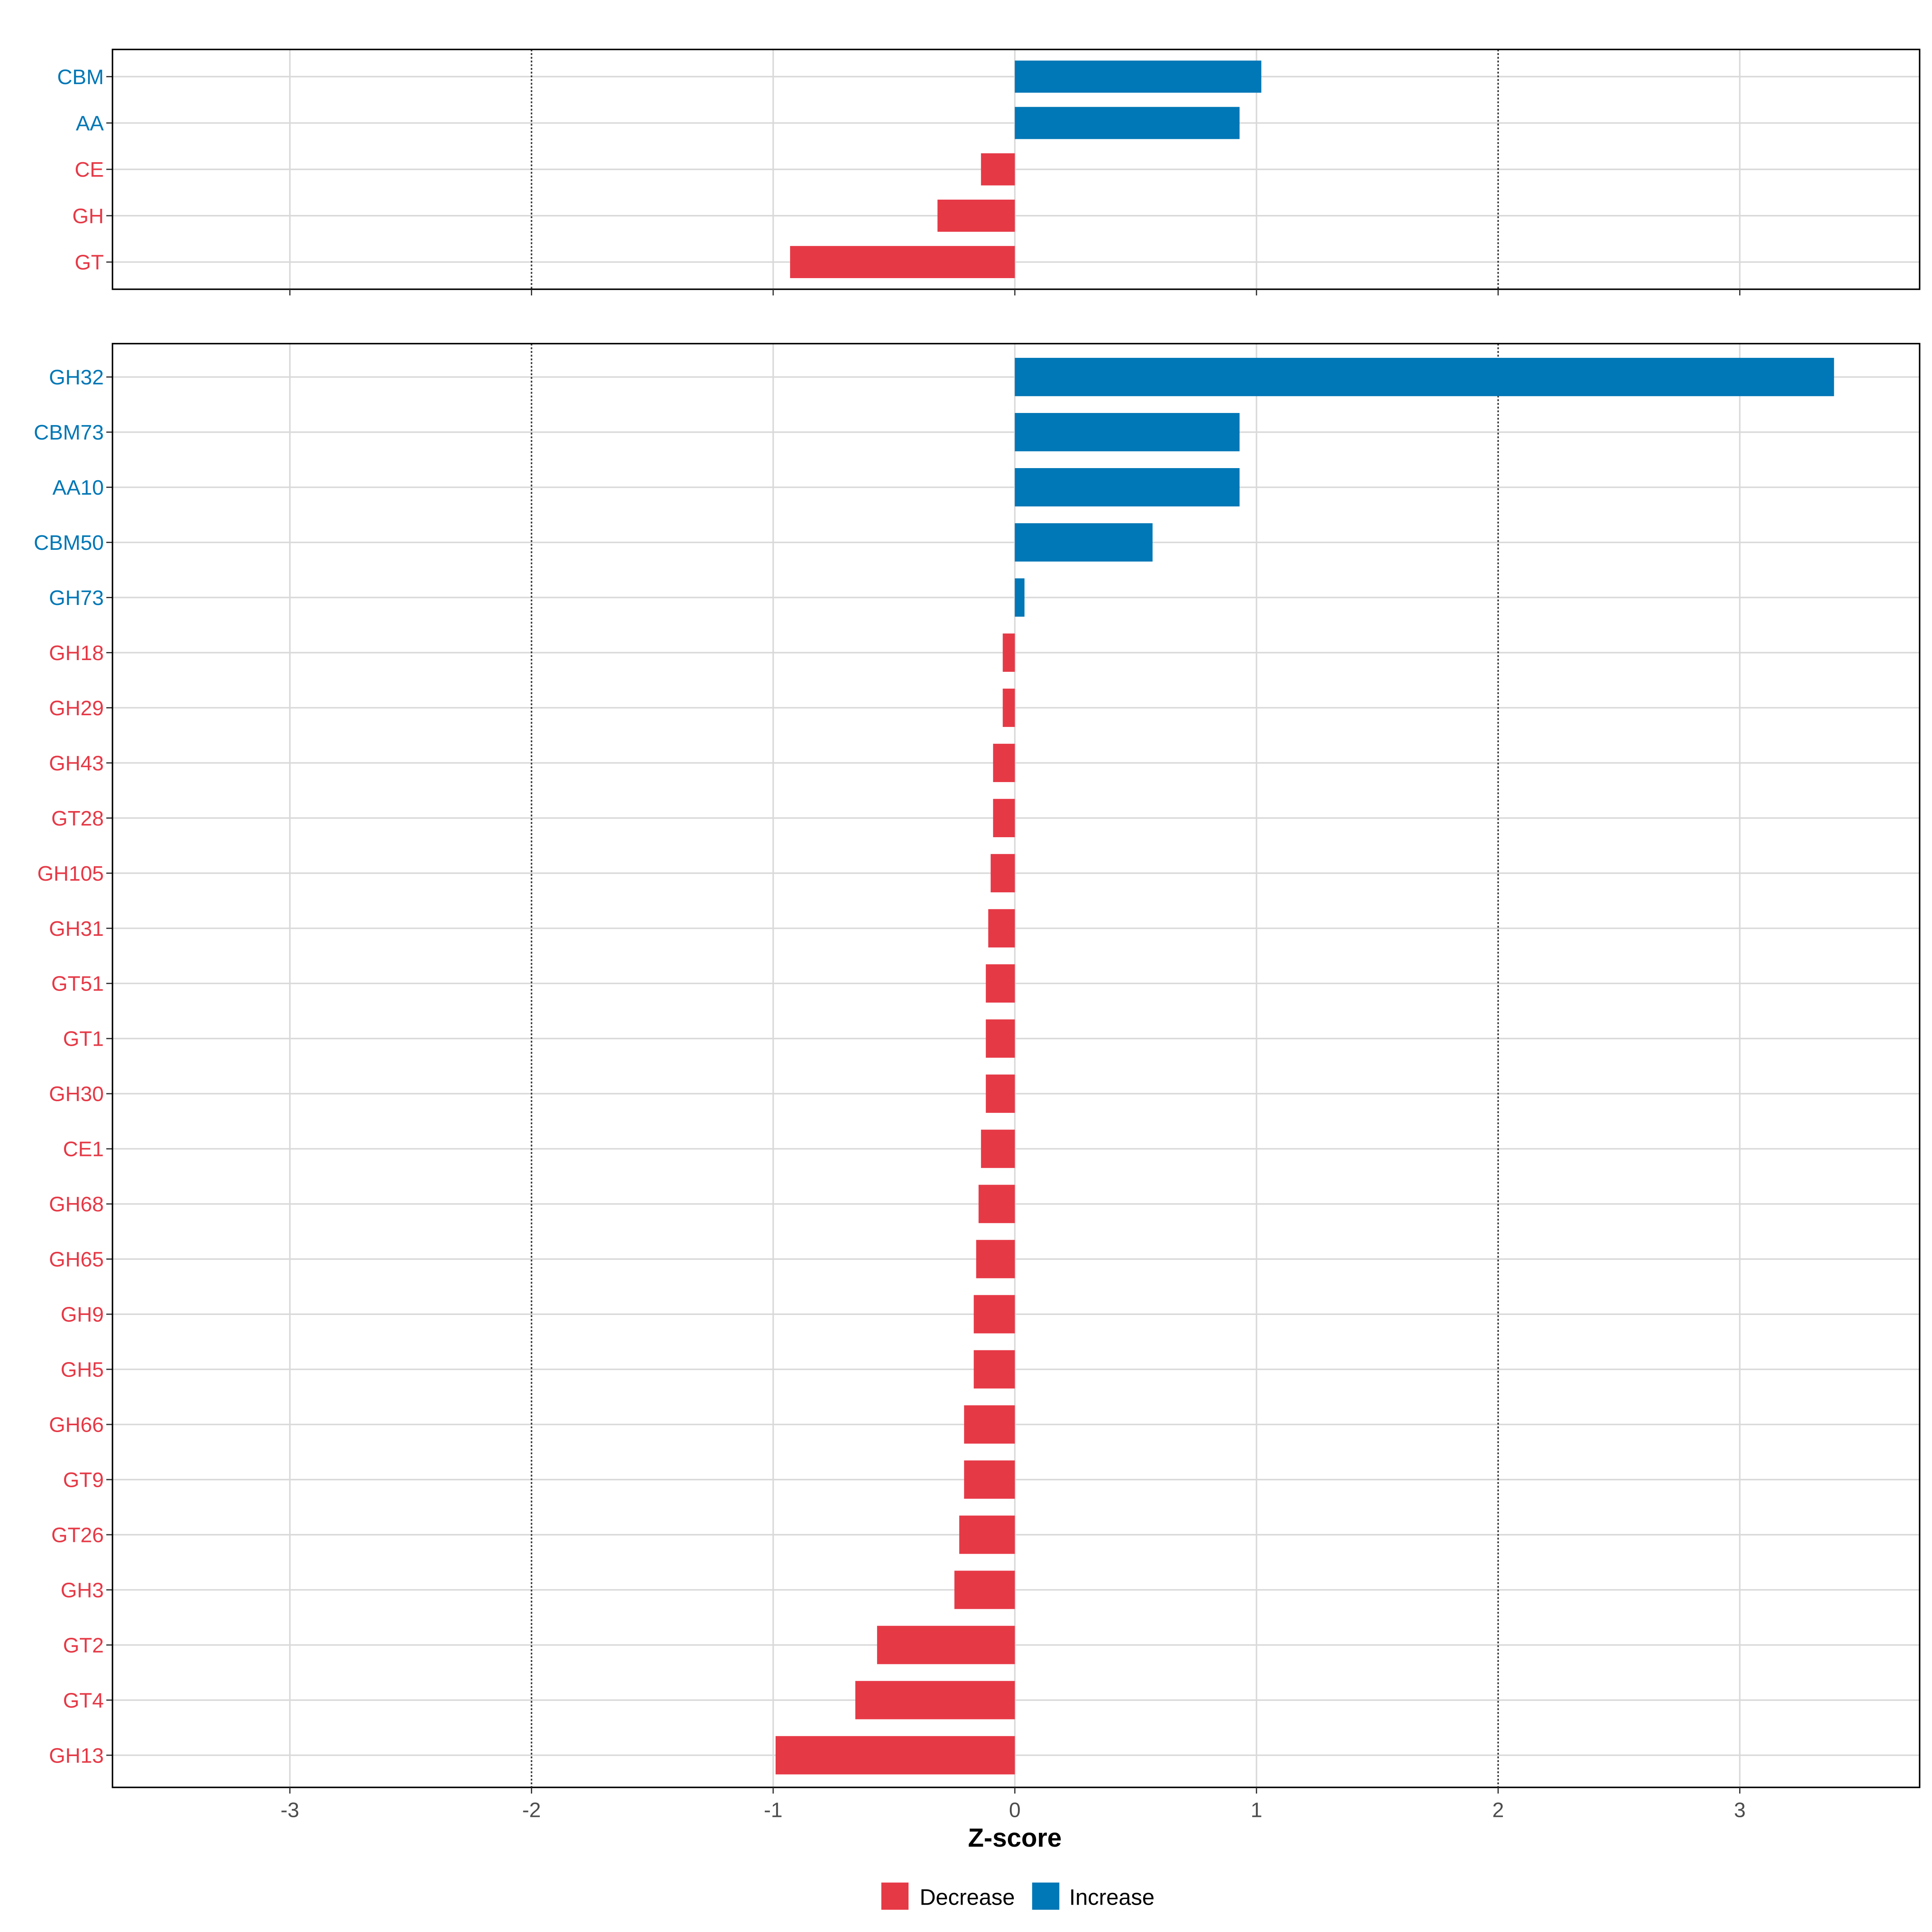 The height and width of the screenshot is (1932, 1932). Describe the element at coordinates (1127, 487) in the screenshot. I see `bar-aa10` at that location.